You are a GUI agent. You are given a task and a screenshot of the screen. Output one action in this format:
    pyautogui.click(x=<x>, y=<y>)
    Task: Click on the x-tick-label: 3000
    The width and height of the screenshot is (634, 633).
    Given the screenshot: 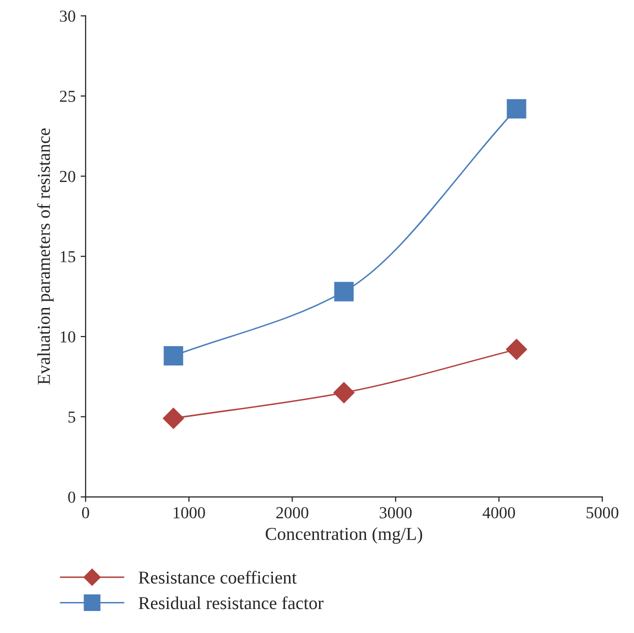 What is the action you would take?
    pyautogui.click(x=396, y=512)
    